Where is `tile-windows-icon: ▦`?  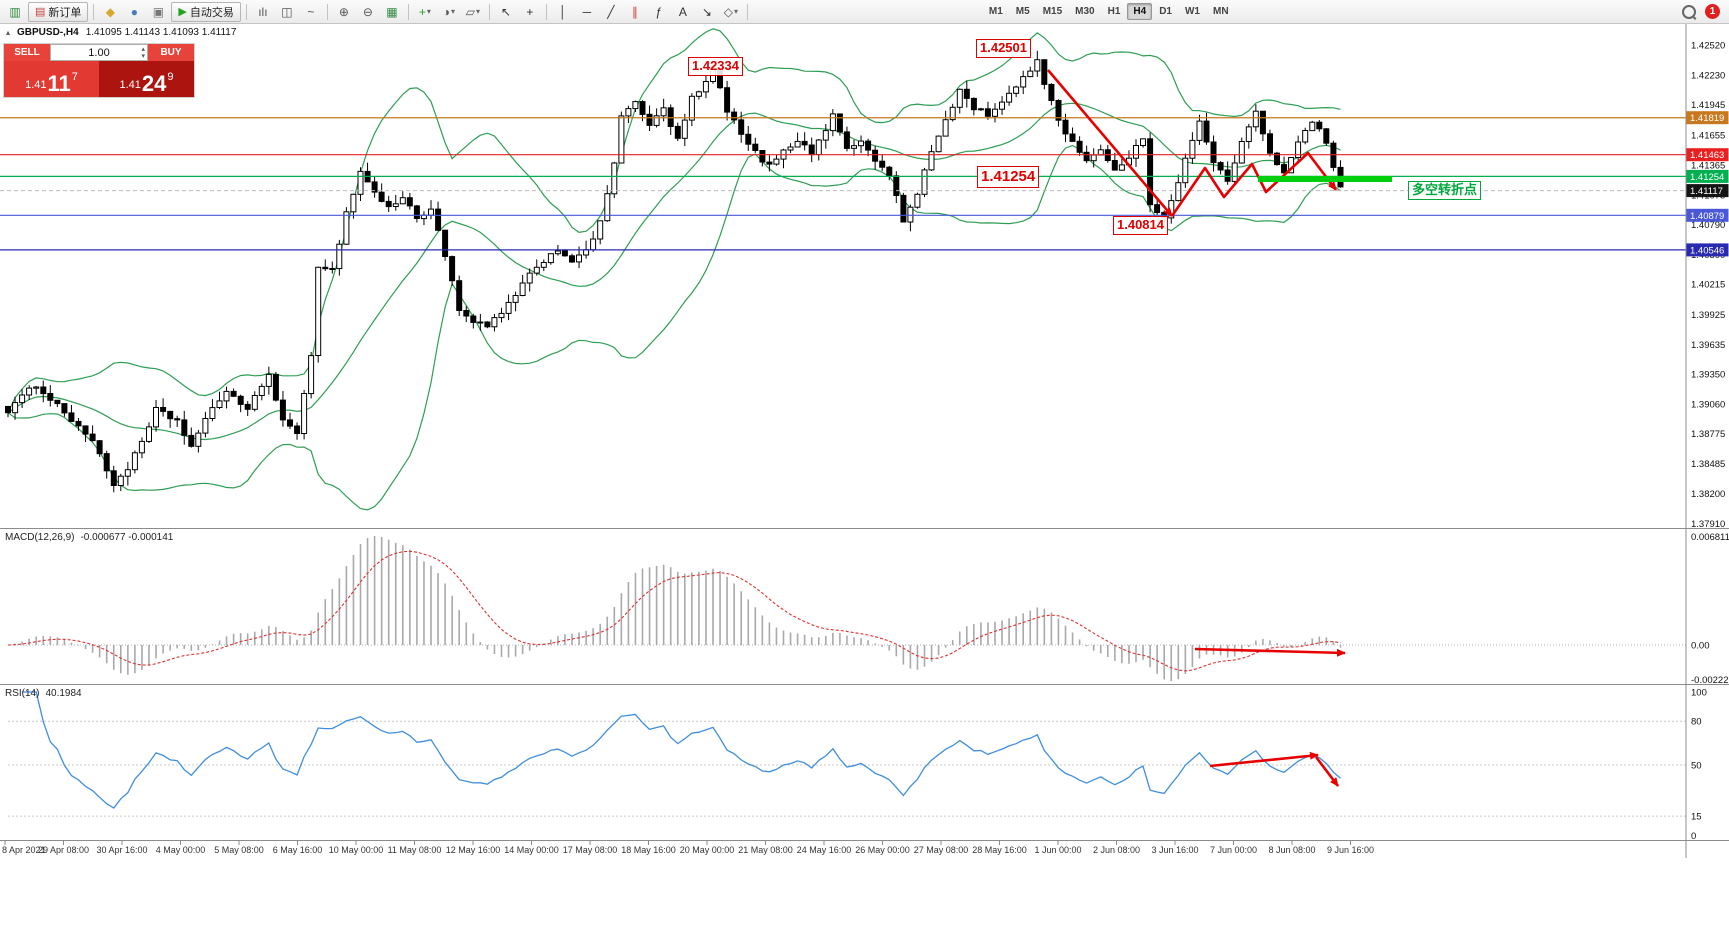
tile-windows-icon: ▦ is located at coordinates (392, 12).